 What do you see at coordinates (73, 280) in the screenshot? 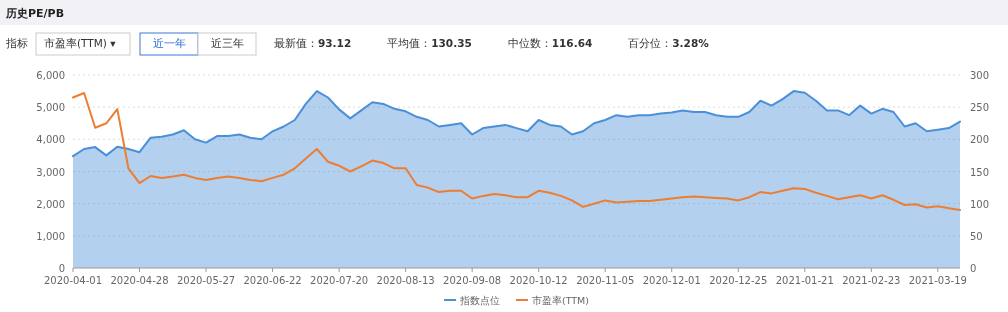
I see `x-tick-label: 2020-04-01` at bounding box center [73, 280].